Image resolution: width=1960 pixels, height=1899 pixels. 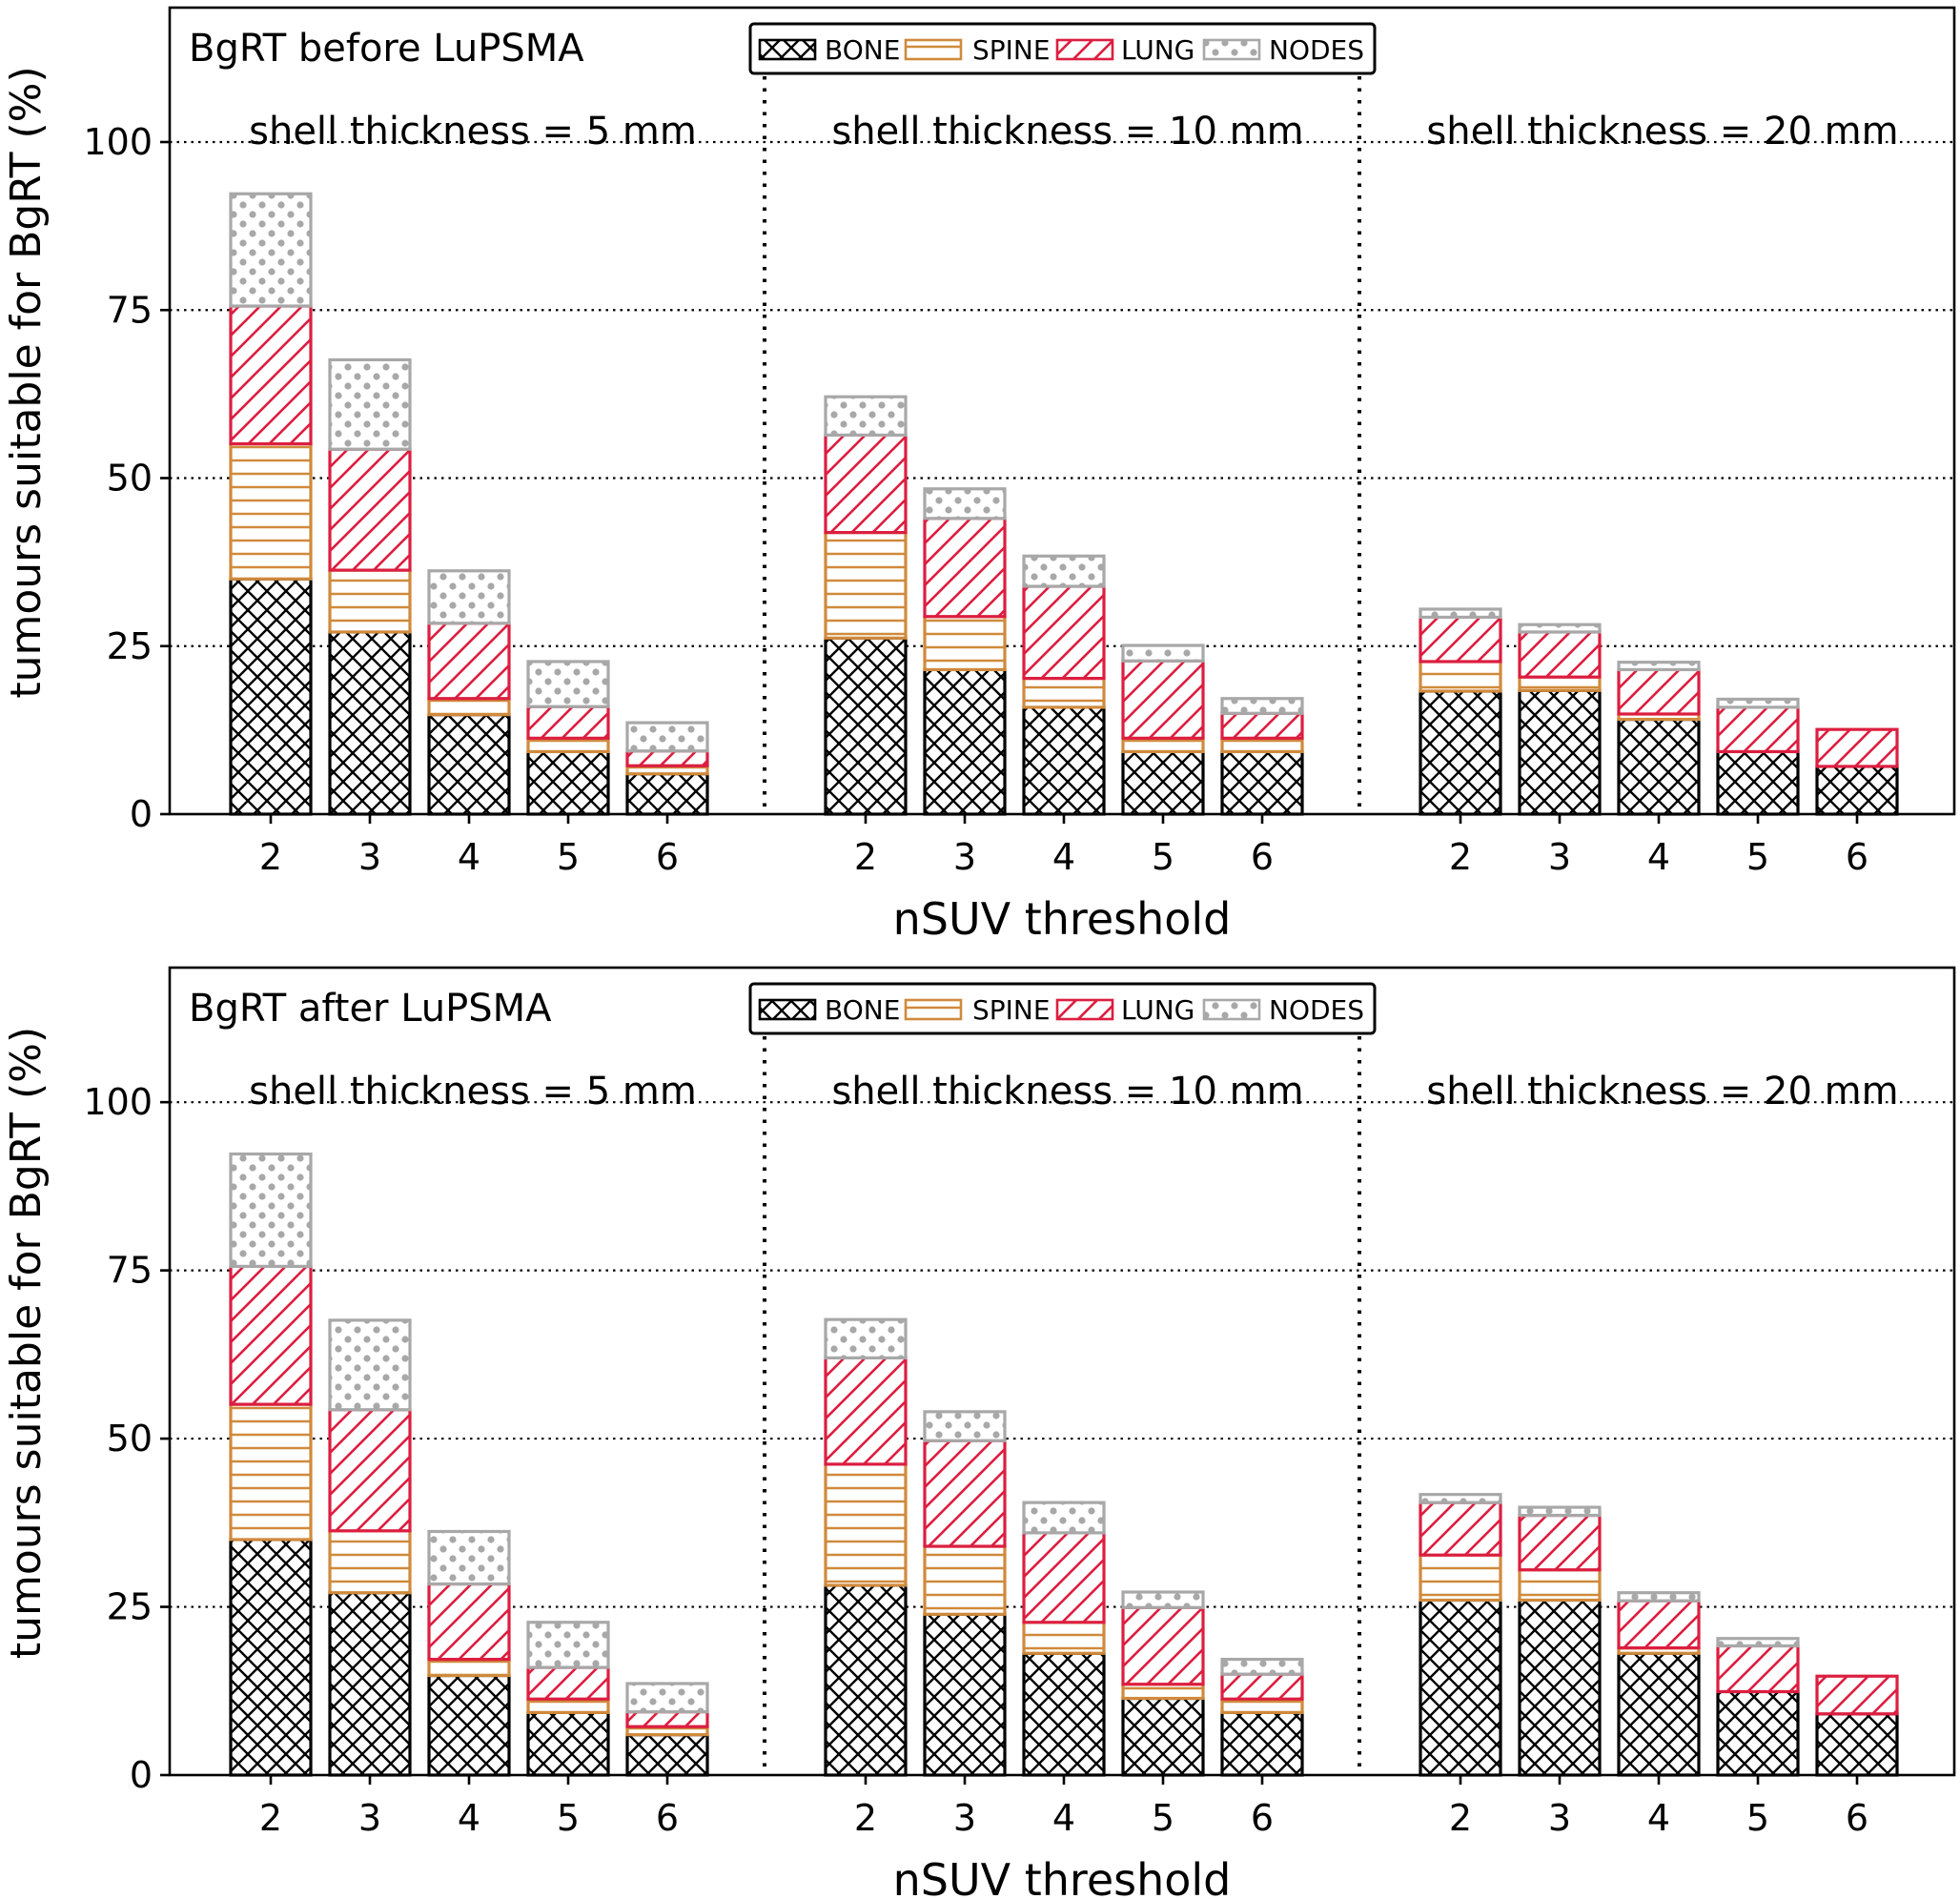 I want to click on panel-title: BgRT before LuPSMA, so click(x=386, y=49).